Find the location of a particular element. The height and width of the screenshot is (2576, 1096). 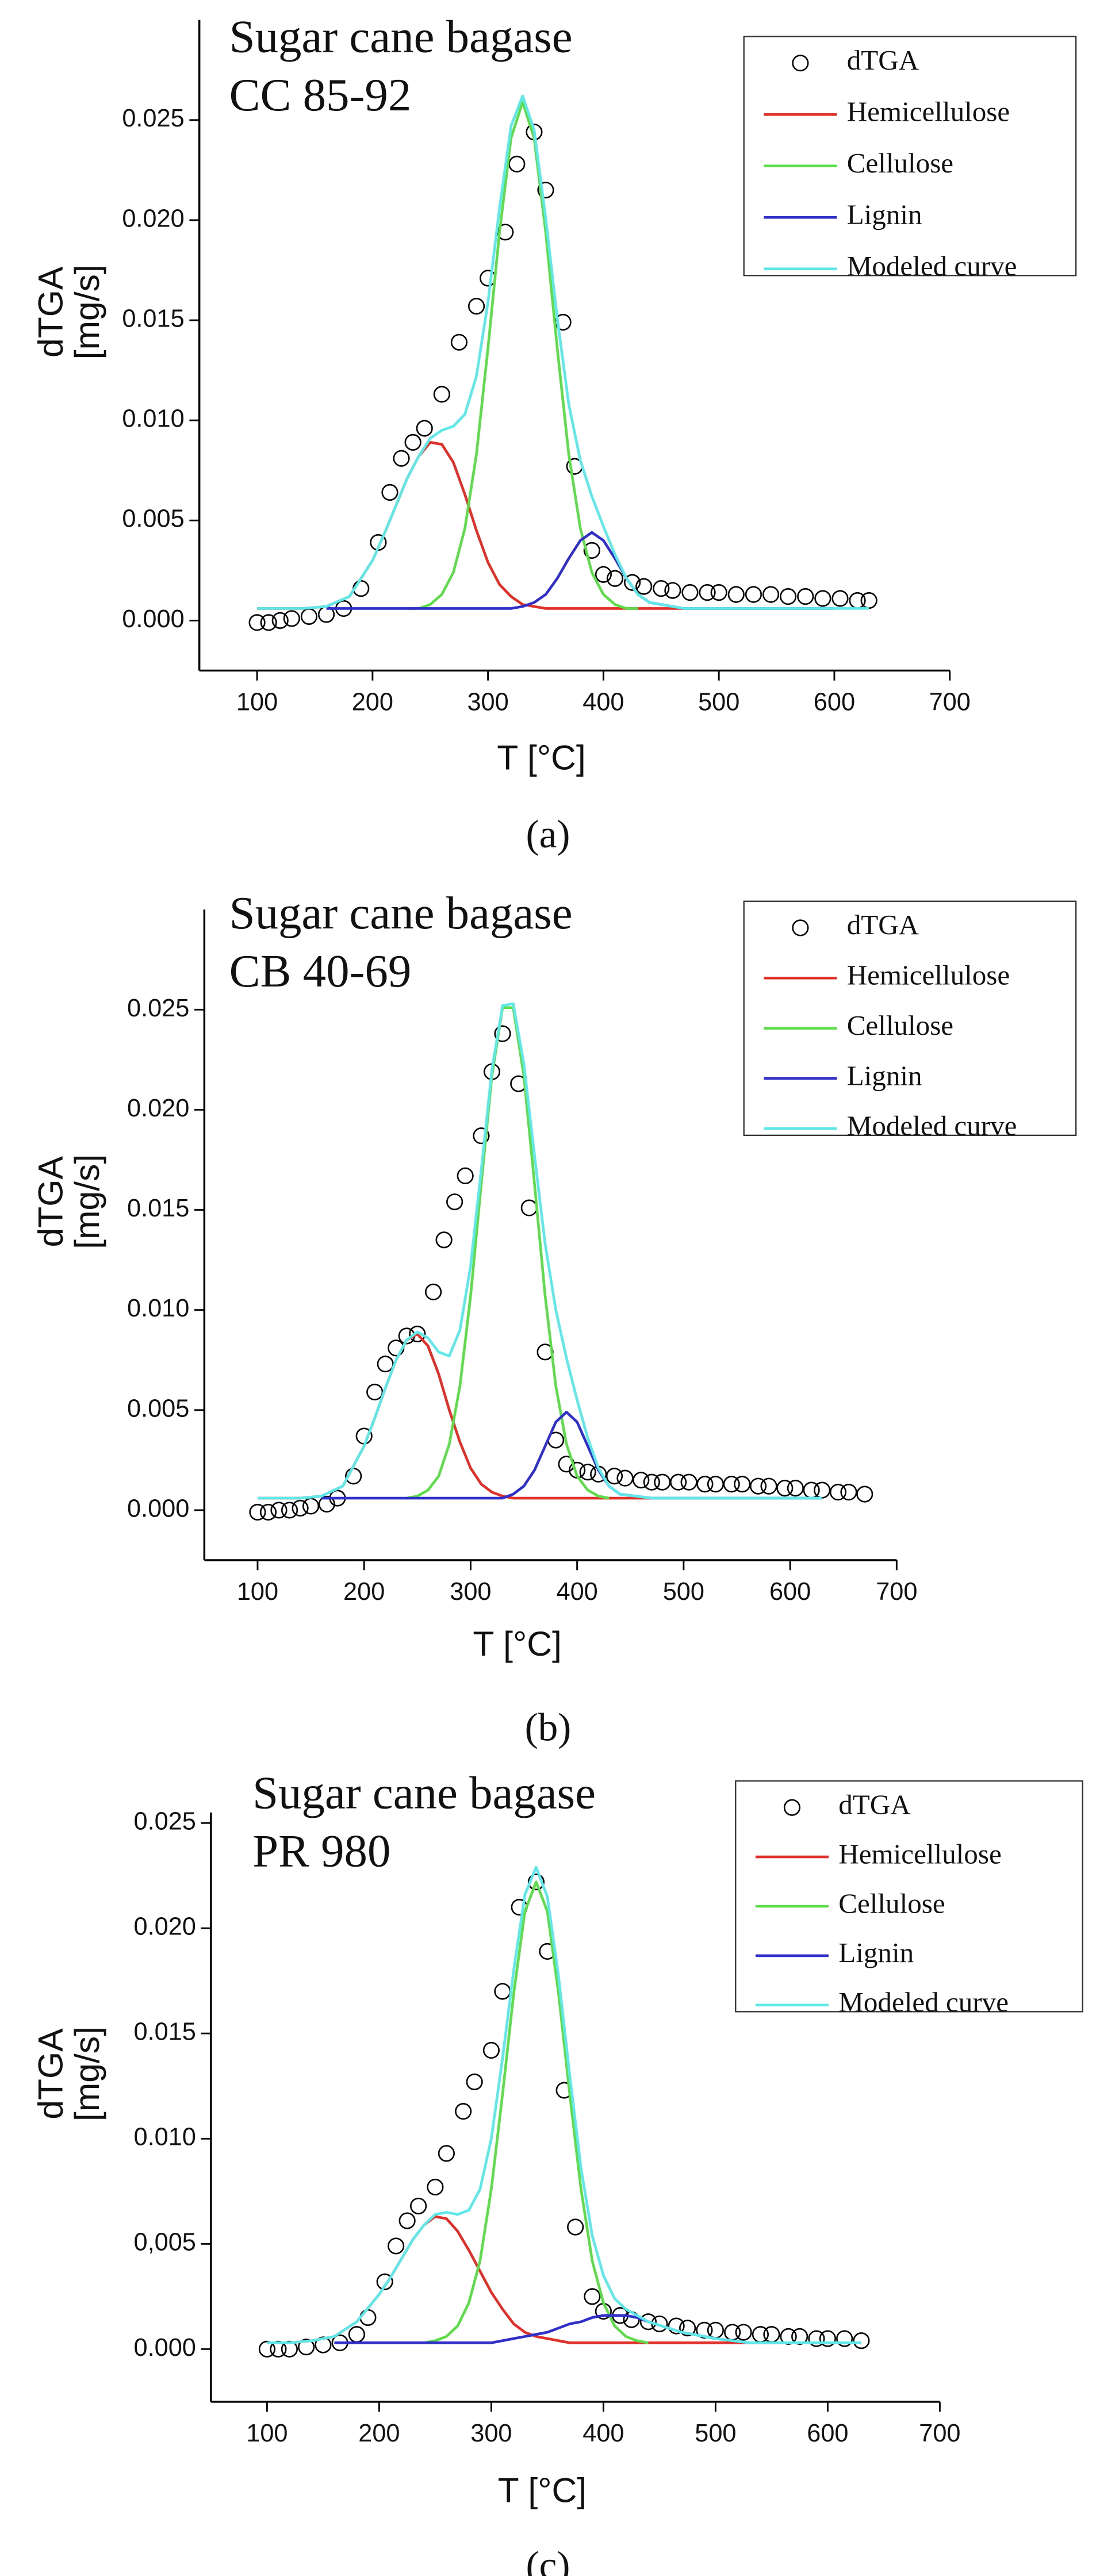

x-tick-label: 300 is located at coordinates (488, 702).